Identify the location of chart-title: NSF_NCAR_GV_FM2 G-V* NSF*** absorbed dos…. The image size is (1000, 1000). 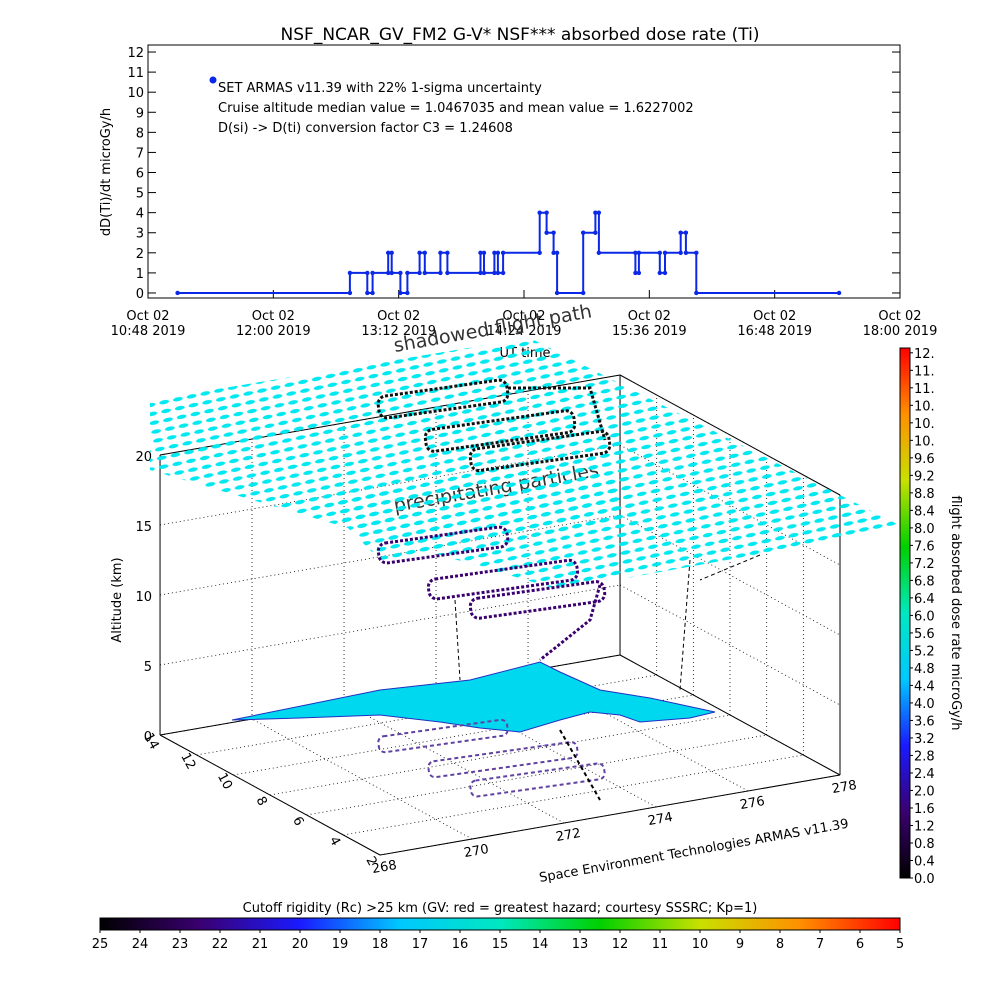
(520, 35).